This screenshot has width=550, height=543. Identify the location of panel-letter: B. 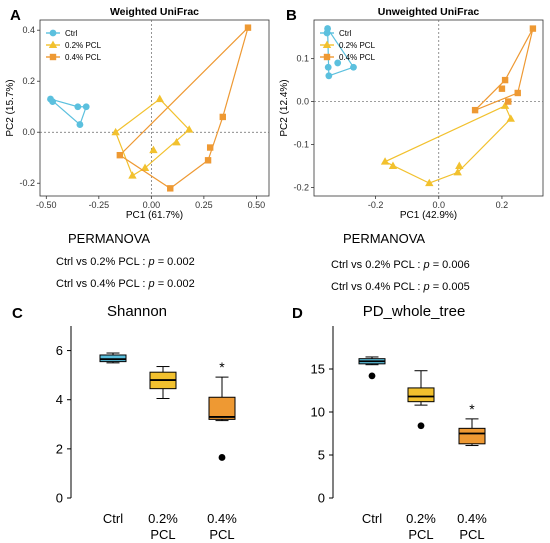
(291, 15).